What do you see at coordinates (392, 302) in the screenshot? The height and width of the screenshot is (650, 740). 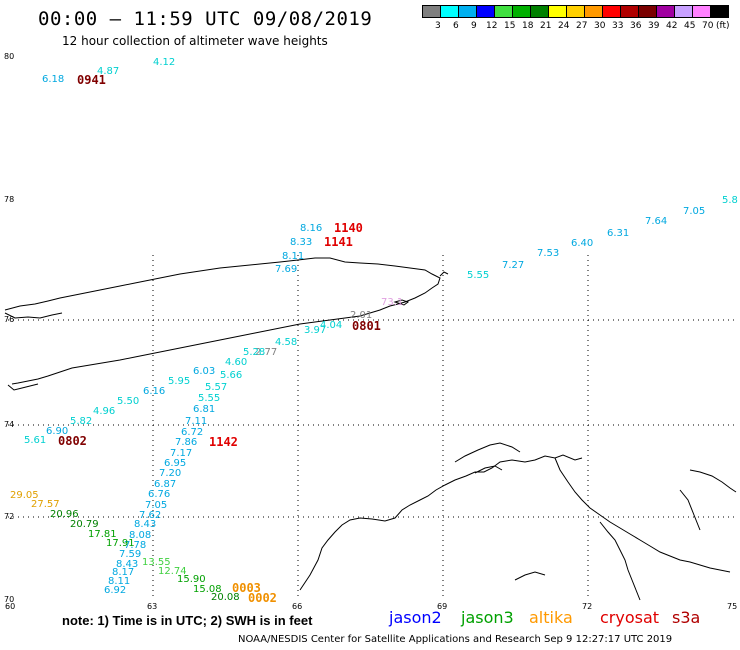 I see `wave-reading: 73.1` at bounding box center [392, 302].